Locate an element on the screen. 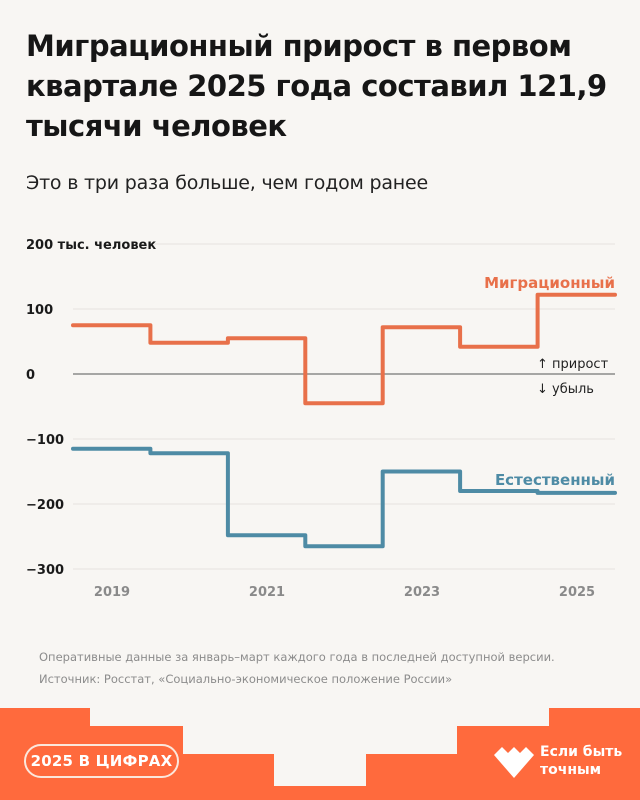 This screenshot has height=800, width=640. heart-logo-icon is located at coordinates (514, 762).